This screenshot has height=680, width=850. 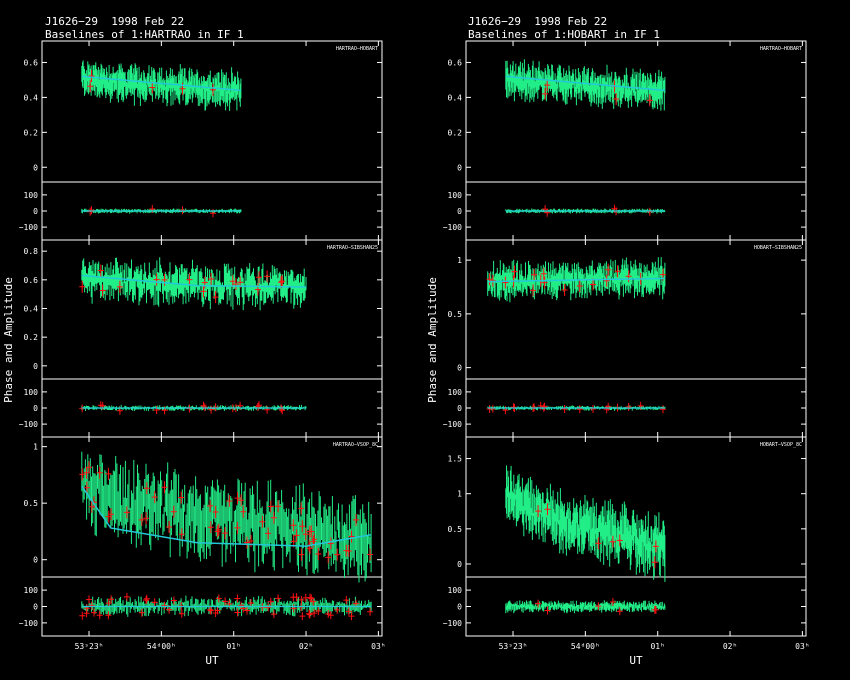 What do you see at coordinates (115, 21) in the screenshot?
I see `panel-left-title-line1: J1626−29 1998 Feb 22` at bounding box center [115, 21].